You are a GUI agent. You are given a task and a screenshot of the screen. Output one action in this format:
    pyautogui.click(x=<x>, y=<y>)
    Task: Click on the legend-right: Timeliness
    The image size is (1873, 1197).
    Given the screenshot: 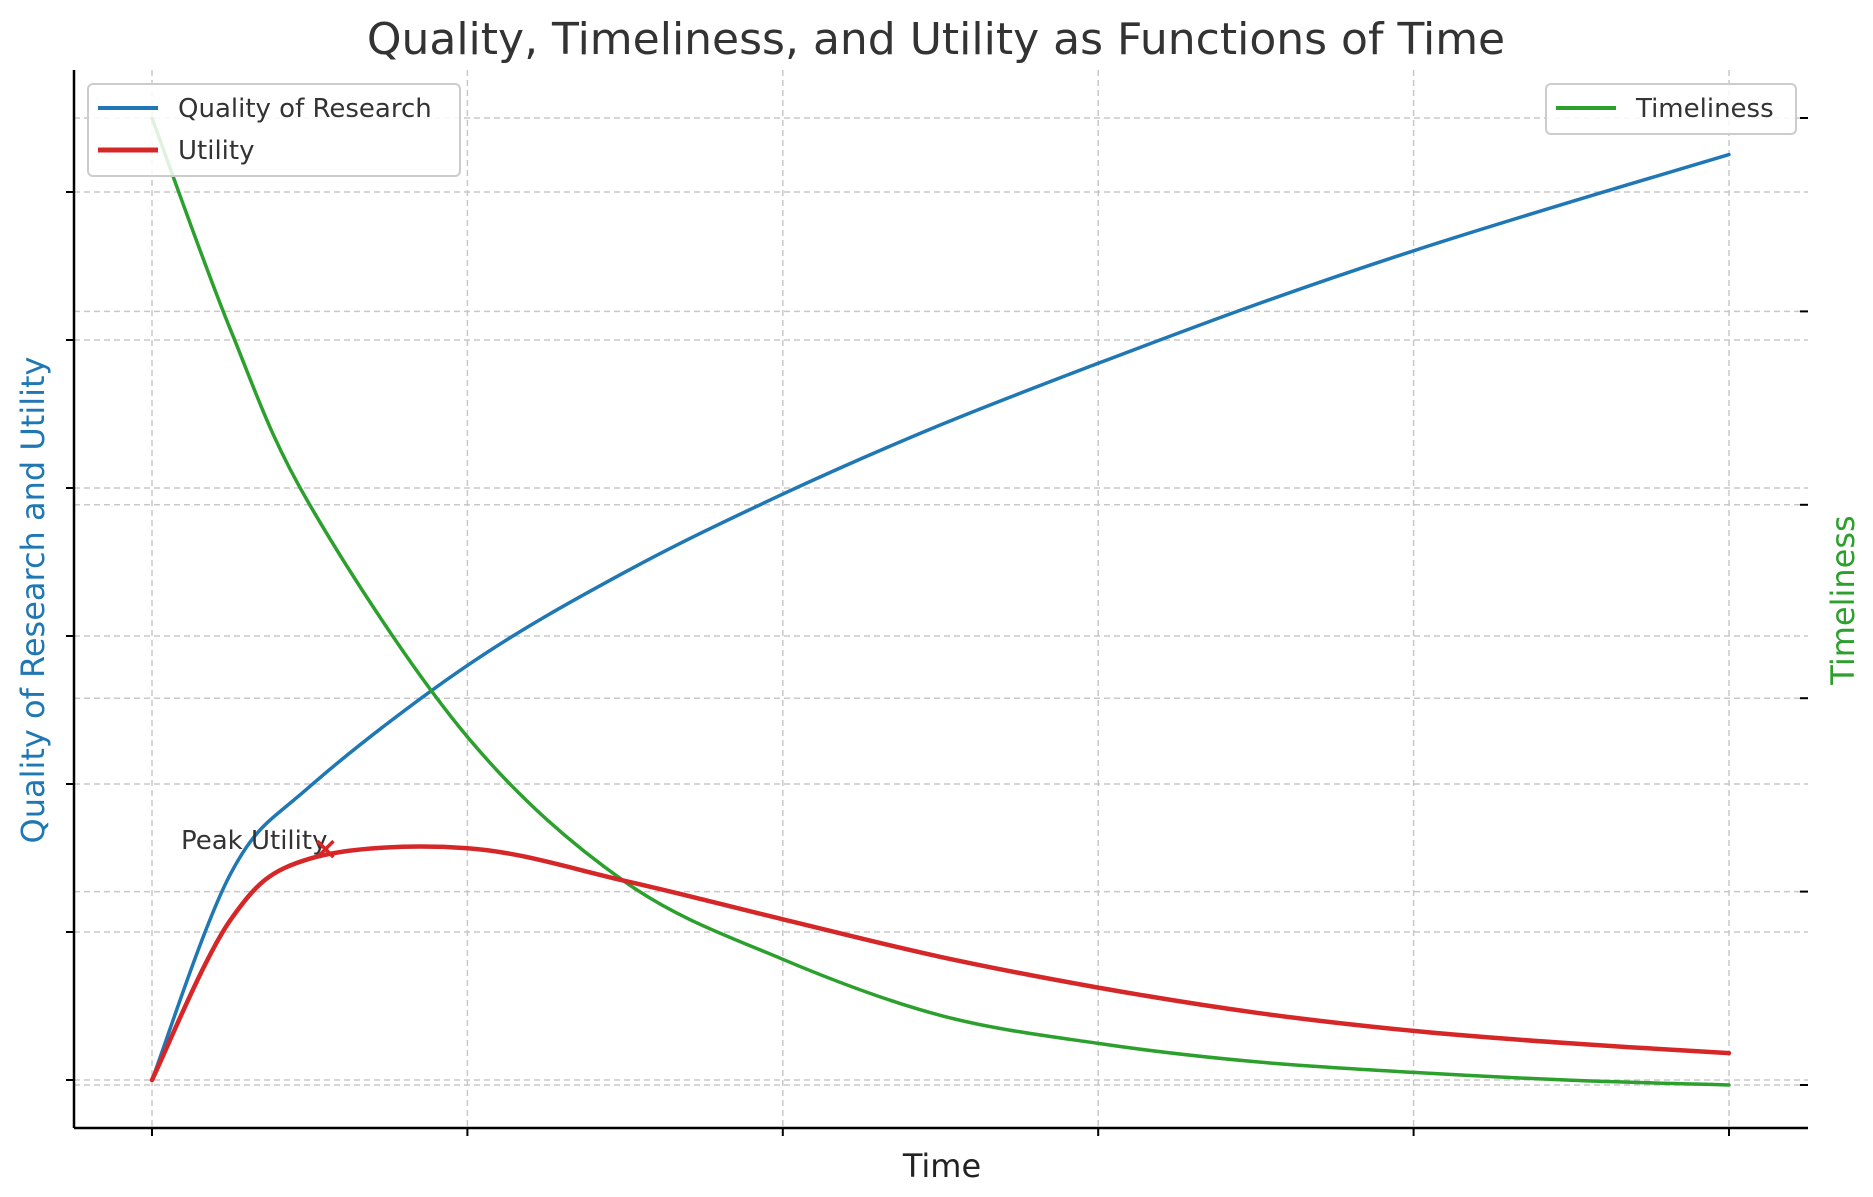 What is the action you would take?
    pyautogui.click(x=1671, y=109)
    